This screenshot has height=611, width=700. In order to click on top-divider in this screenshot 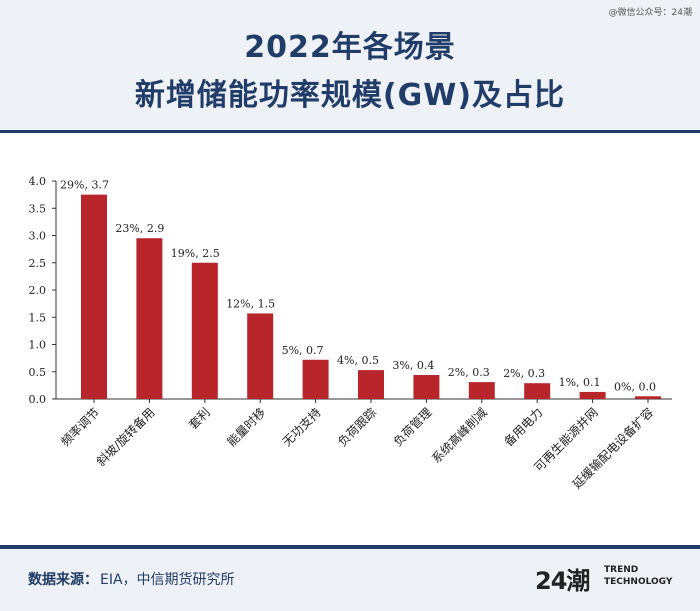, I will do `click(350, 131)`.